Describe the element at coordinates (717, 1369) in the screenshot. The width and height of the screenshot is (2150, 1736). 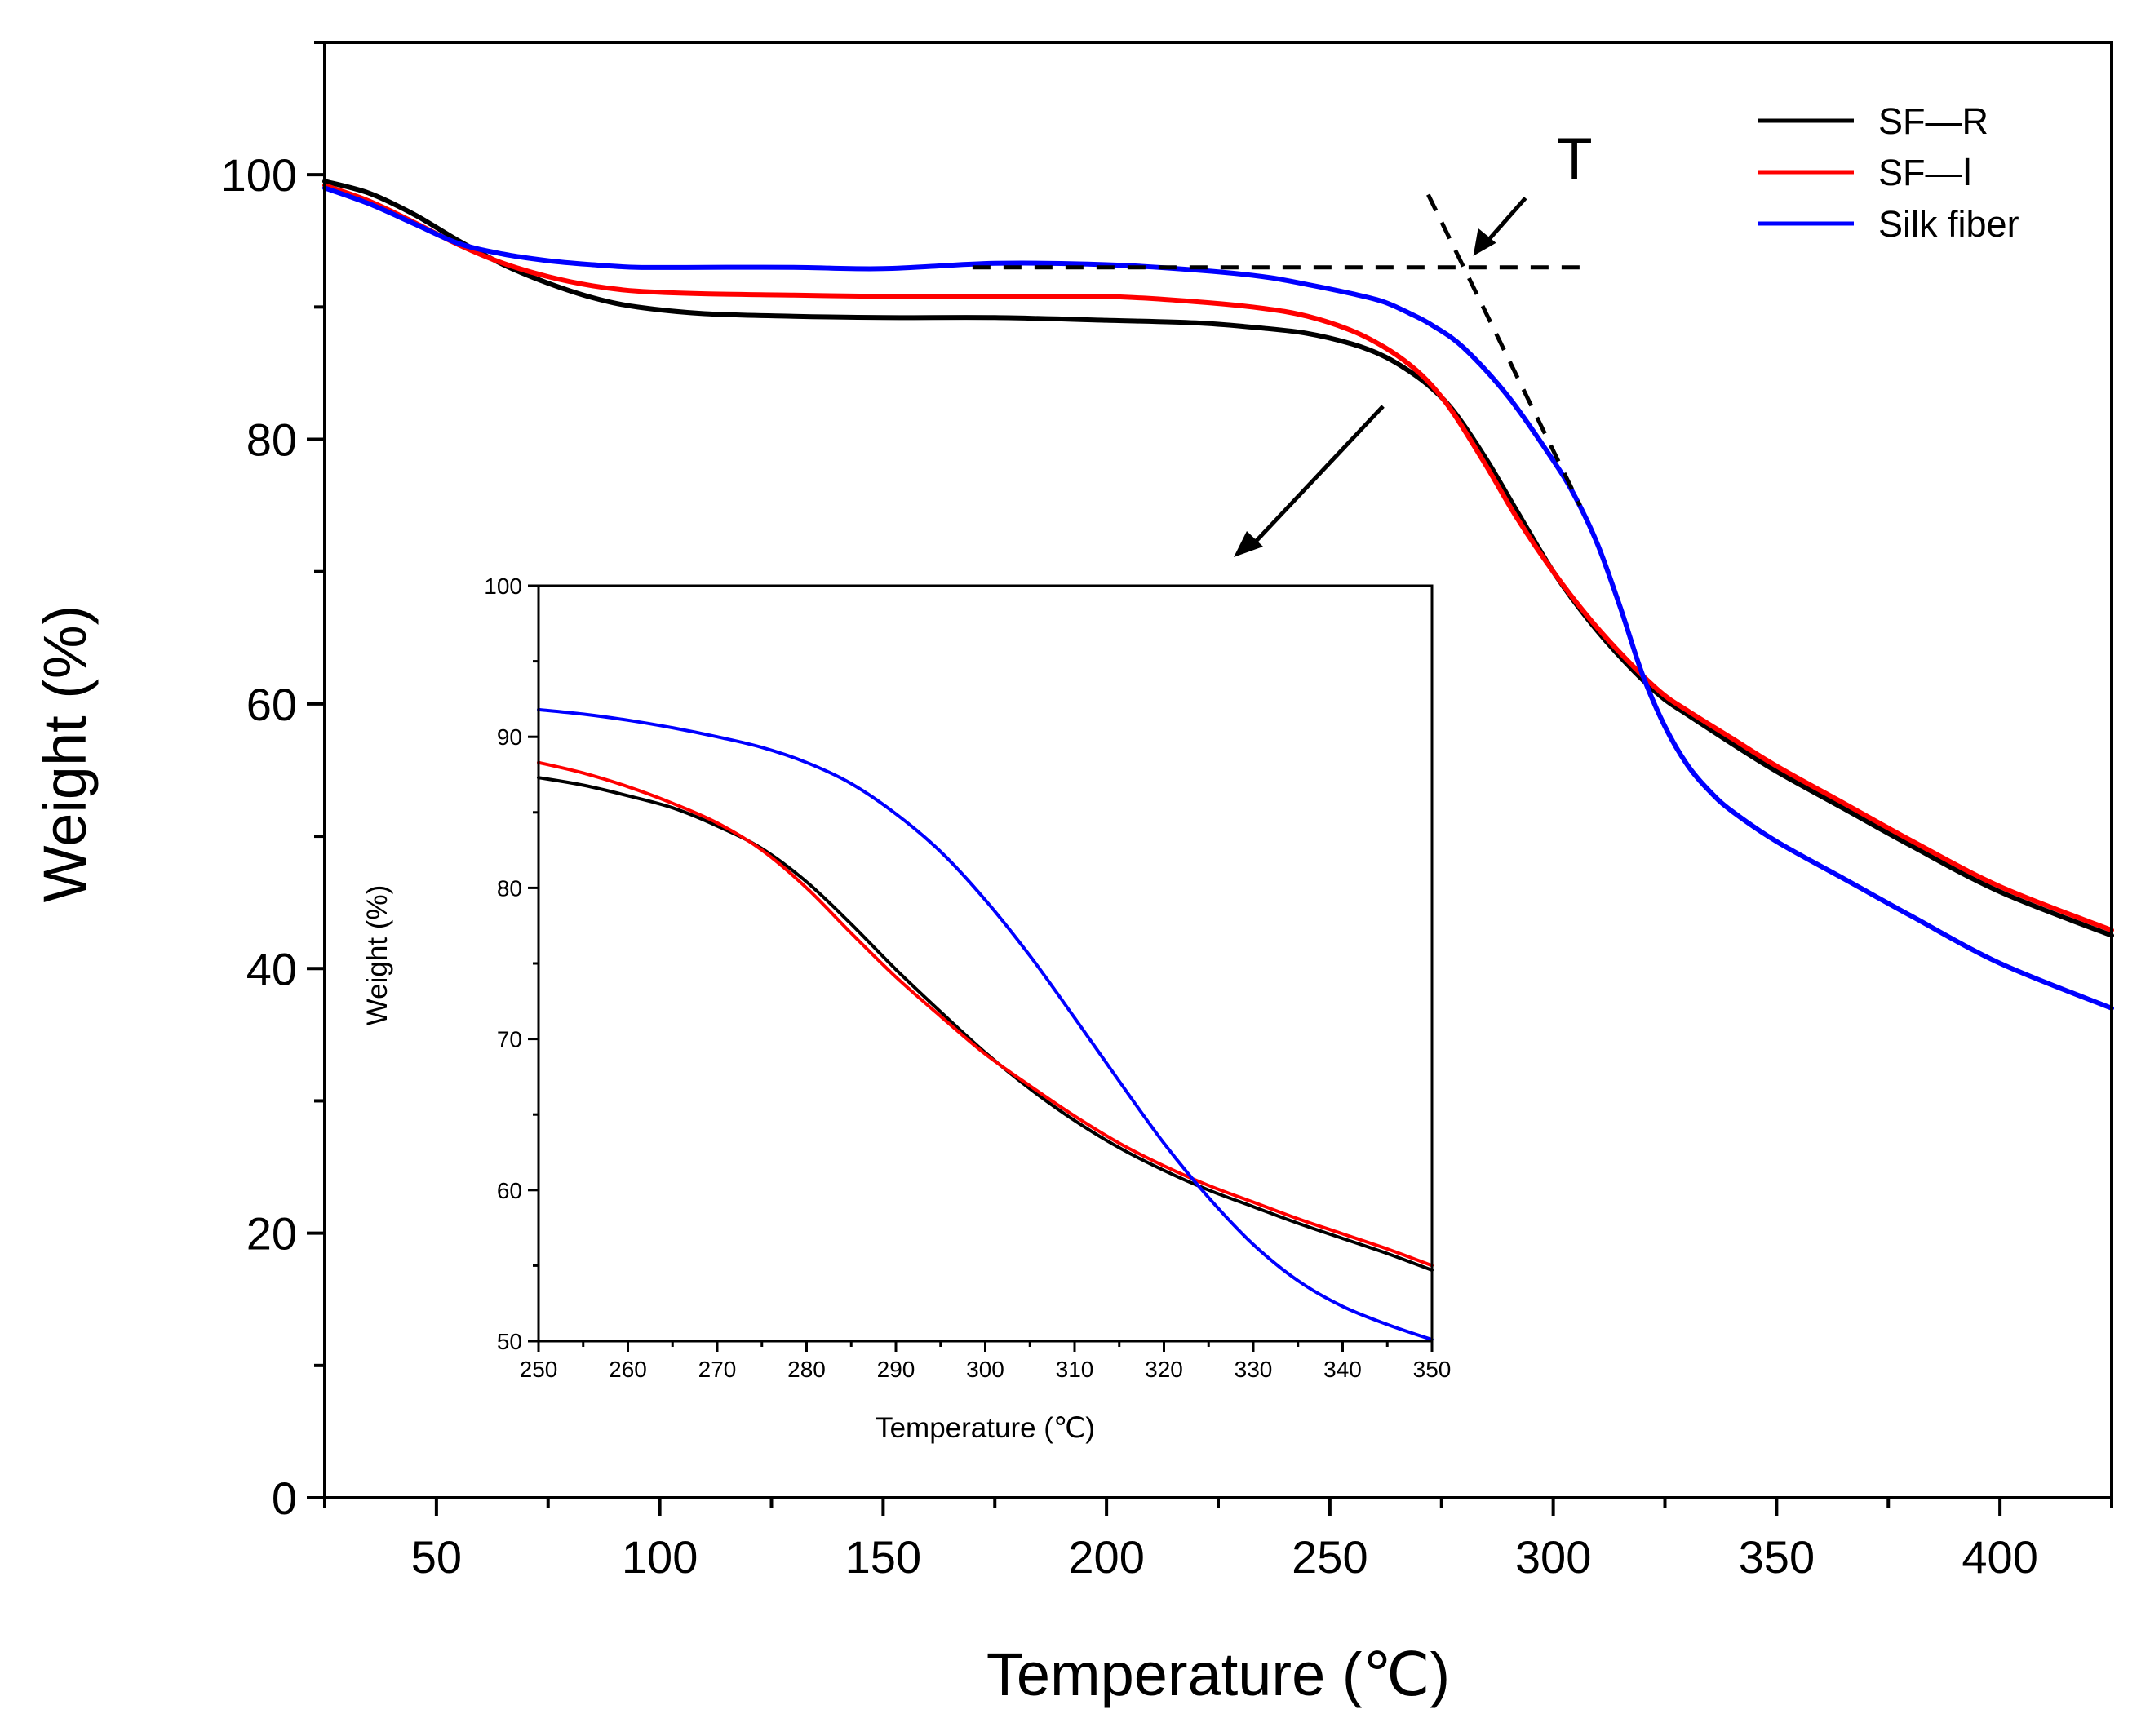
I see `inset-x-tick-label: 270` at that location.